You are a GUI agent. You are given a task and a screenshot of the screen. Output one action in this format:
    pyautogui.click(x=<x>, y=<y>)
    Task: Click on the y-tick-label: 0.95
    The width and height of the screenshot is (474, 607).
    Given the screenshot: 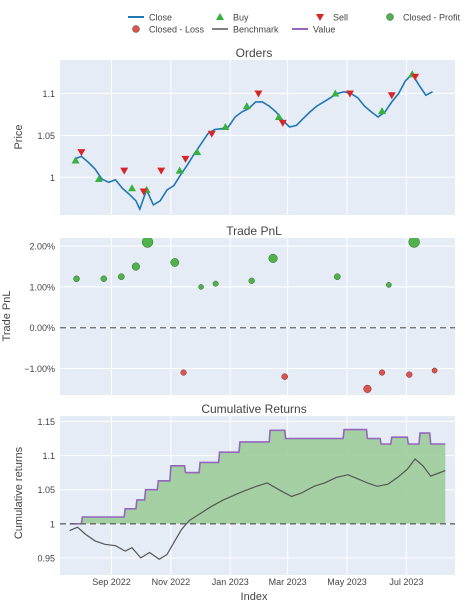 What is the action you would take?
    pyautogui.click(x=46, y=558)
    